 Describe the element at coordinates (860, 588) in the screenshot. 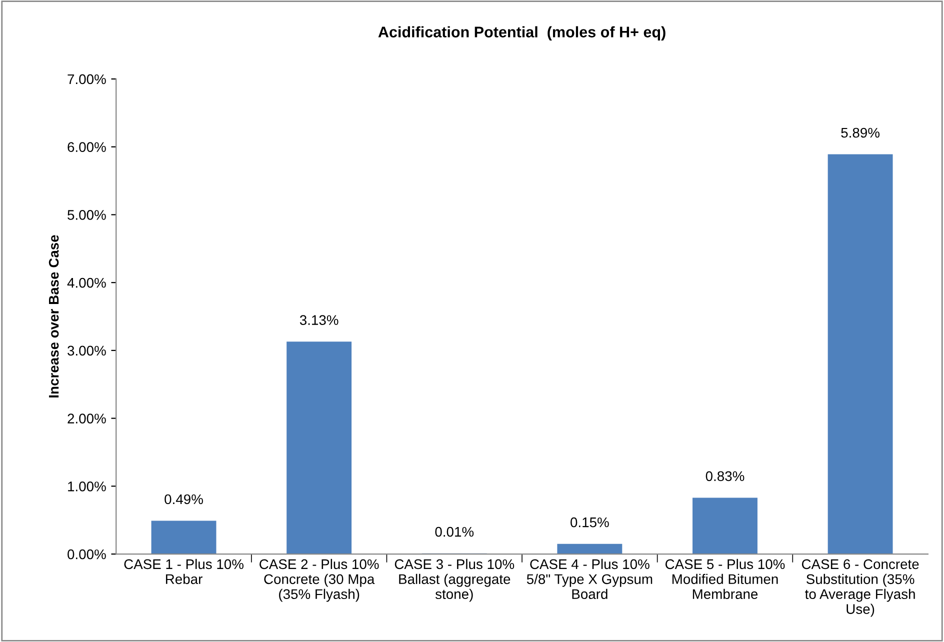

I see `x-tick-label: CASE 6 - Concrete Substitution (35% to Average Flyash Use)` at that location.